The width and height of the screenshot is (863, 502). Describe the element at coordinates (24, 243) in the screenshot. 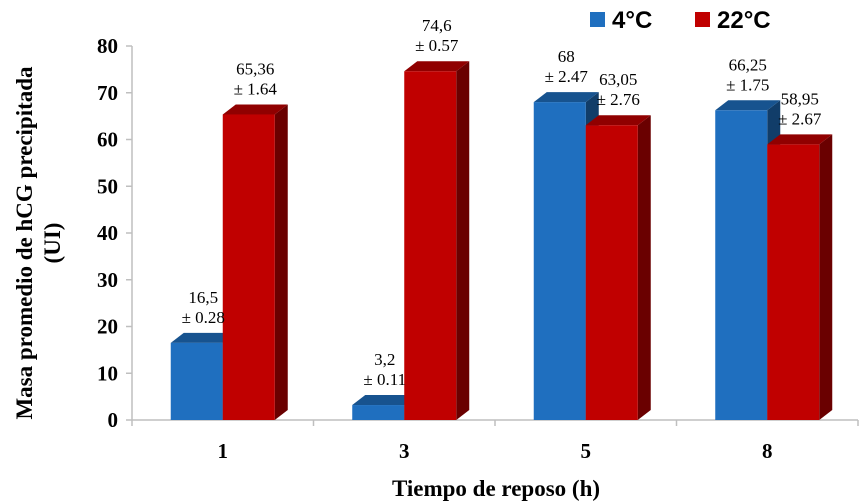

I see `y-axis-title-line: Masa promedio de hCG precipitada` at that location.